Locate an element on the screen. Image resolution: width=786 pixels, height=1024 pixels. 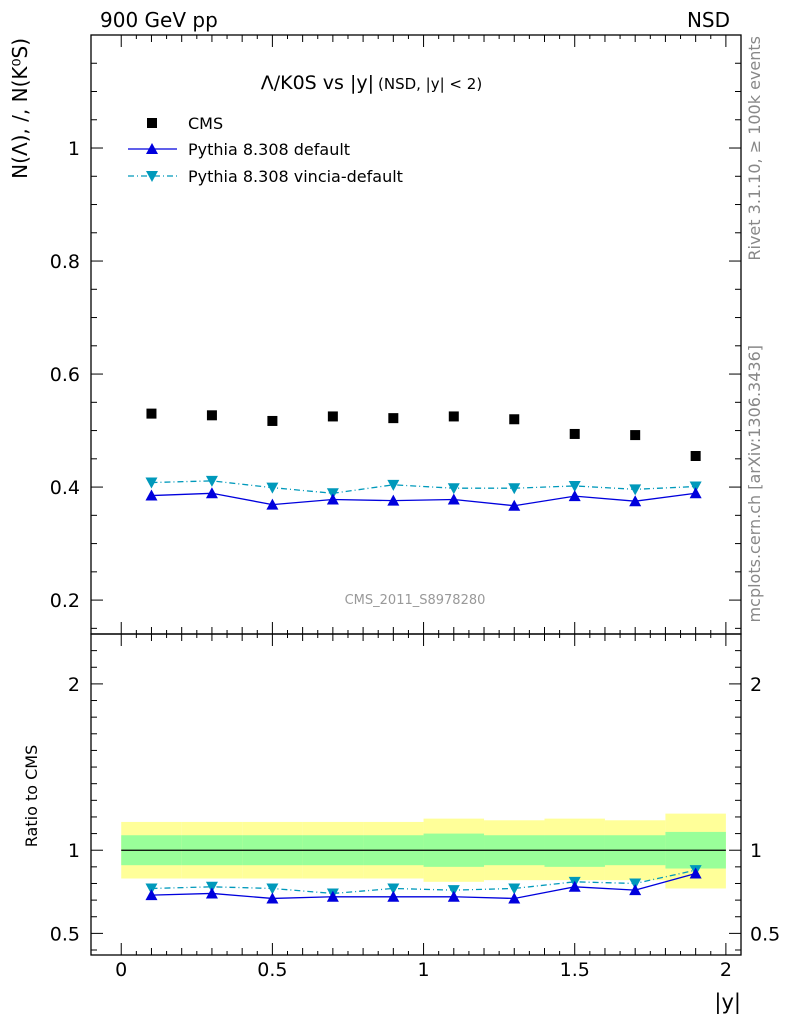
ratio-y-tick-label-right: 0.5 is located at coordinates (765, 934).